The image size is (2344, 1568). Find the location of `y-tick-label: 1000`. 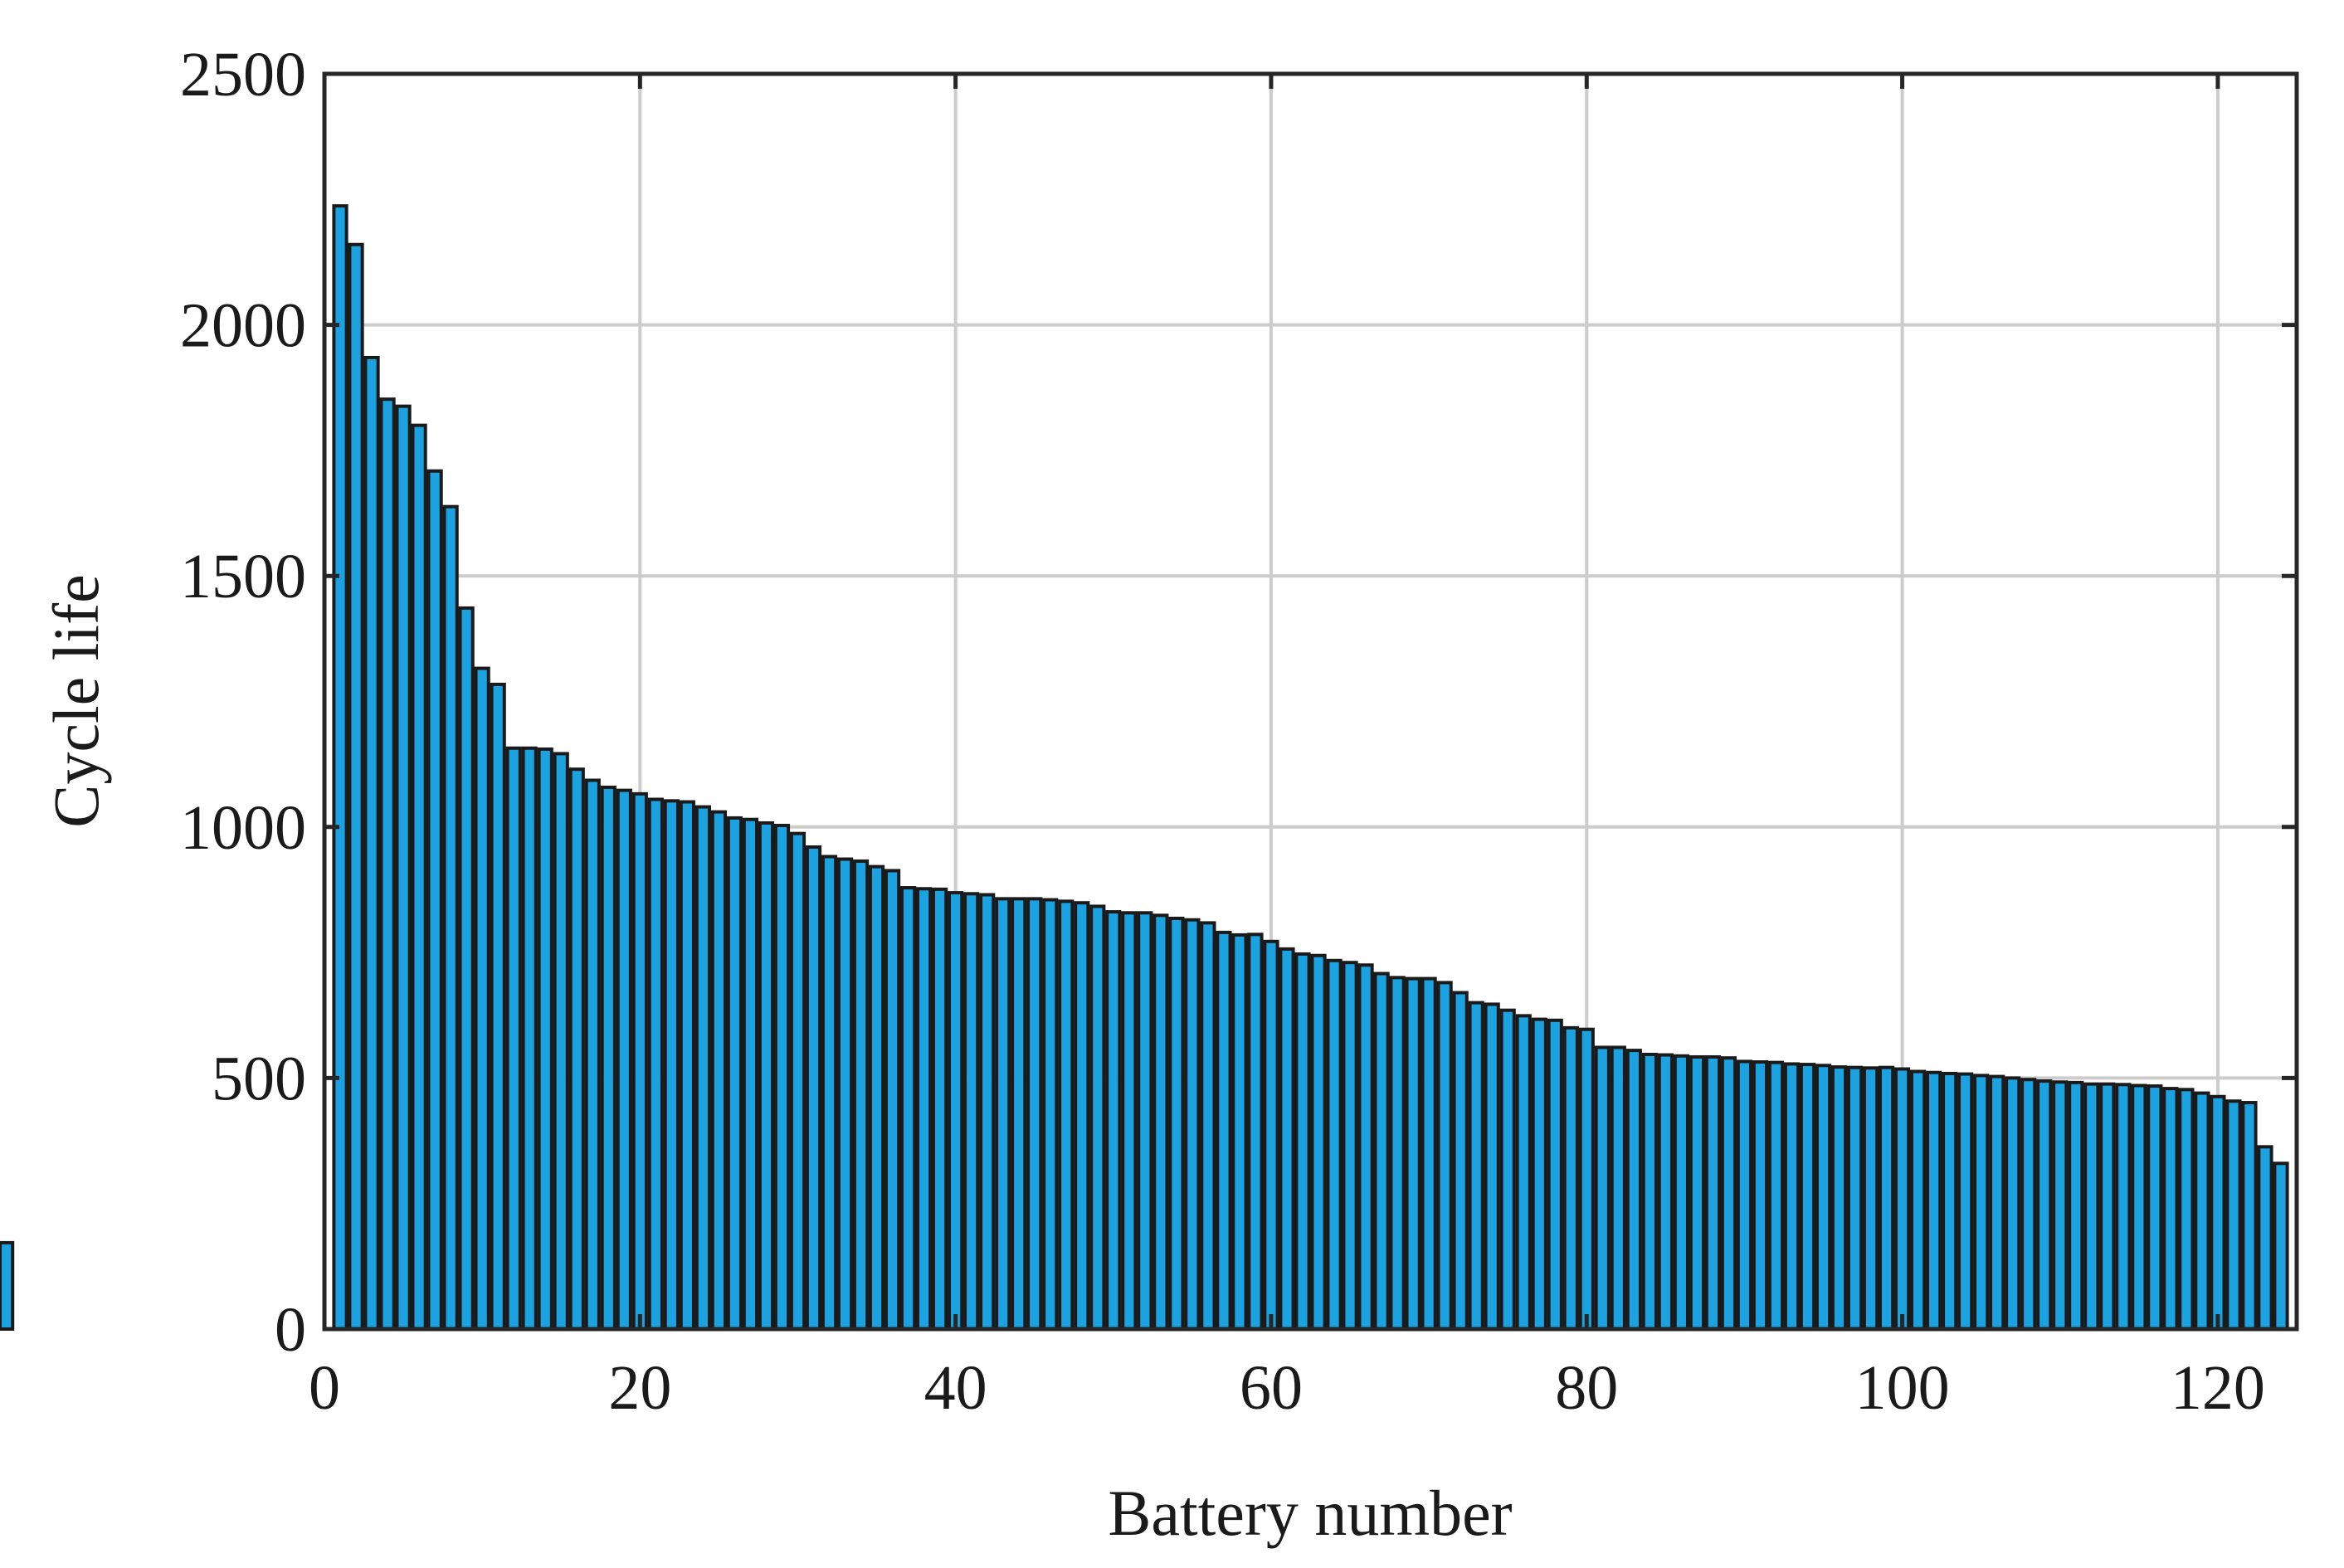

y-tick-label: 1000 is located at coordinates (243, 828).